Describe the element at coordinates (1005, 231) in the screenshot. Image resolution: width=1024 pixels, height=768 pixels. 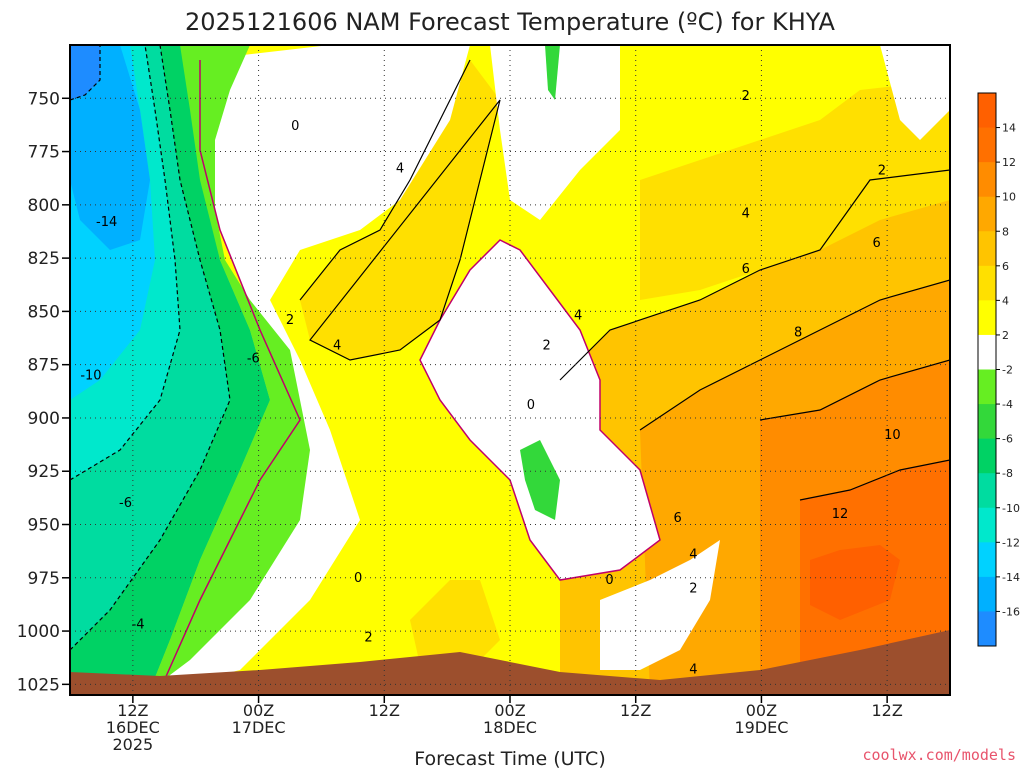
I see `colorbar-label: 8` at that location.